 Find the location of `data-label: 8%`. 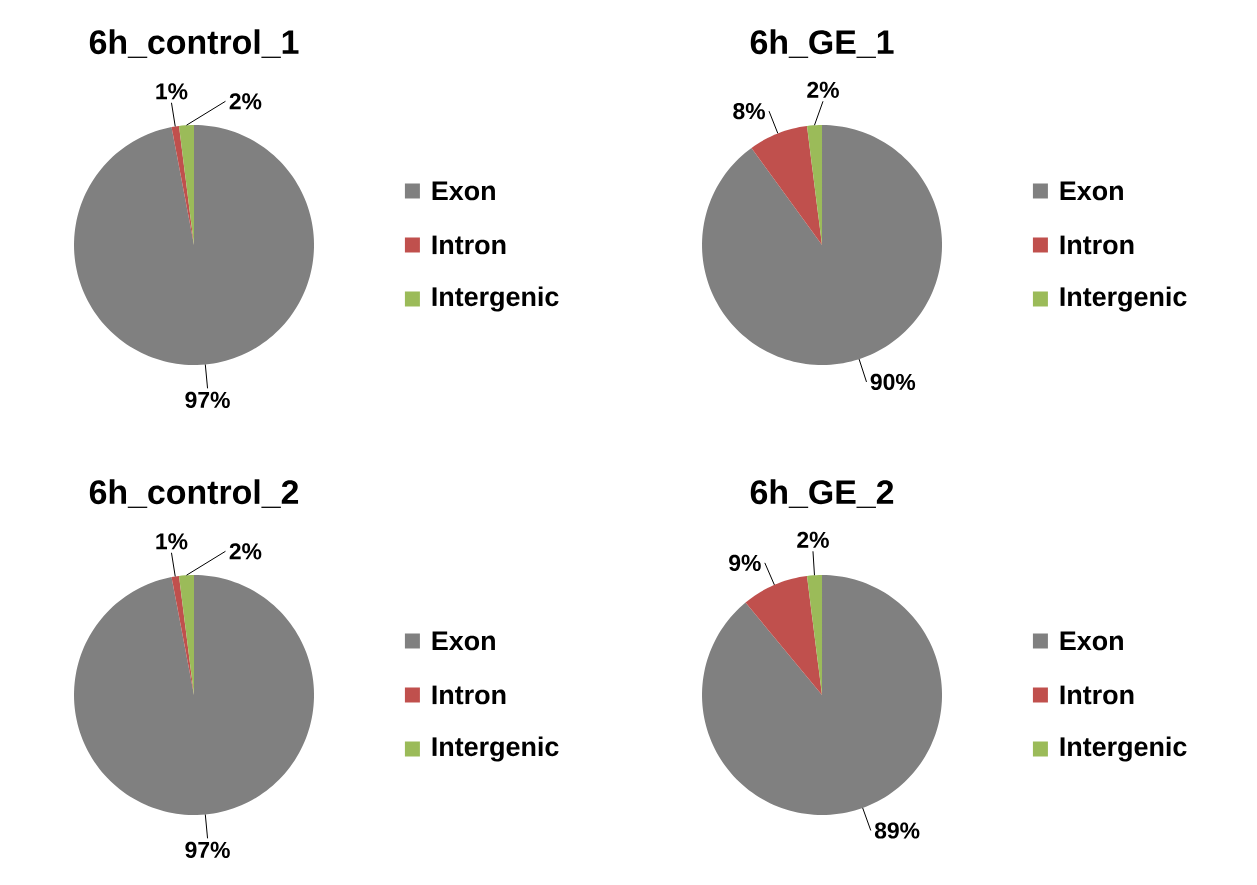

data-label: 8% is located at coordinates (749, 111).